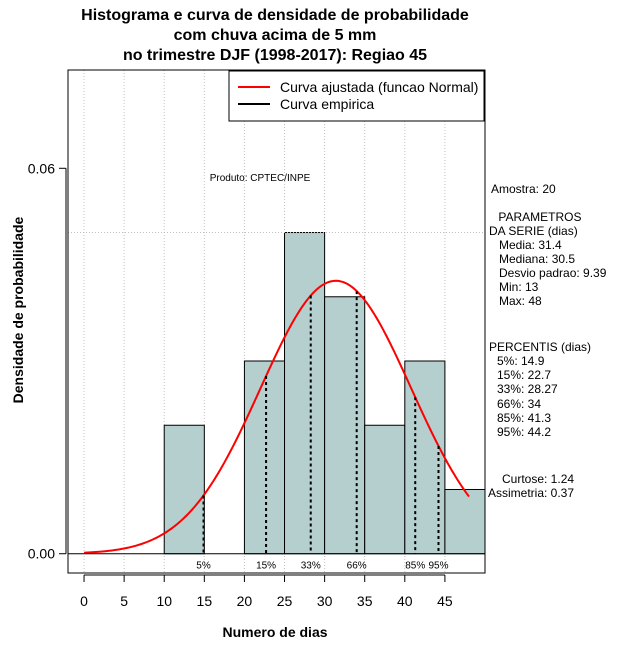 Image resolution: width=640 pixels, height=660 pixels. Describe the element at coordinates (18, 310) in the screenshot. I see `y-axis-label: Densidade de probabilidade` at that location.